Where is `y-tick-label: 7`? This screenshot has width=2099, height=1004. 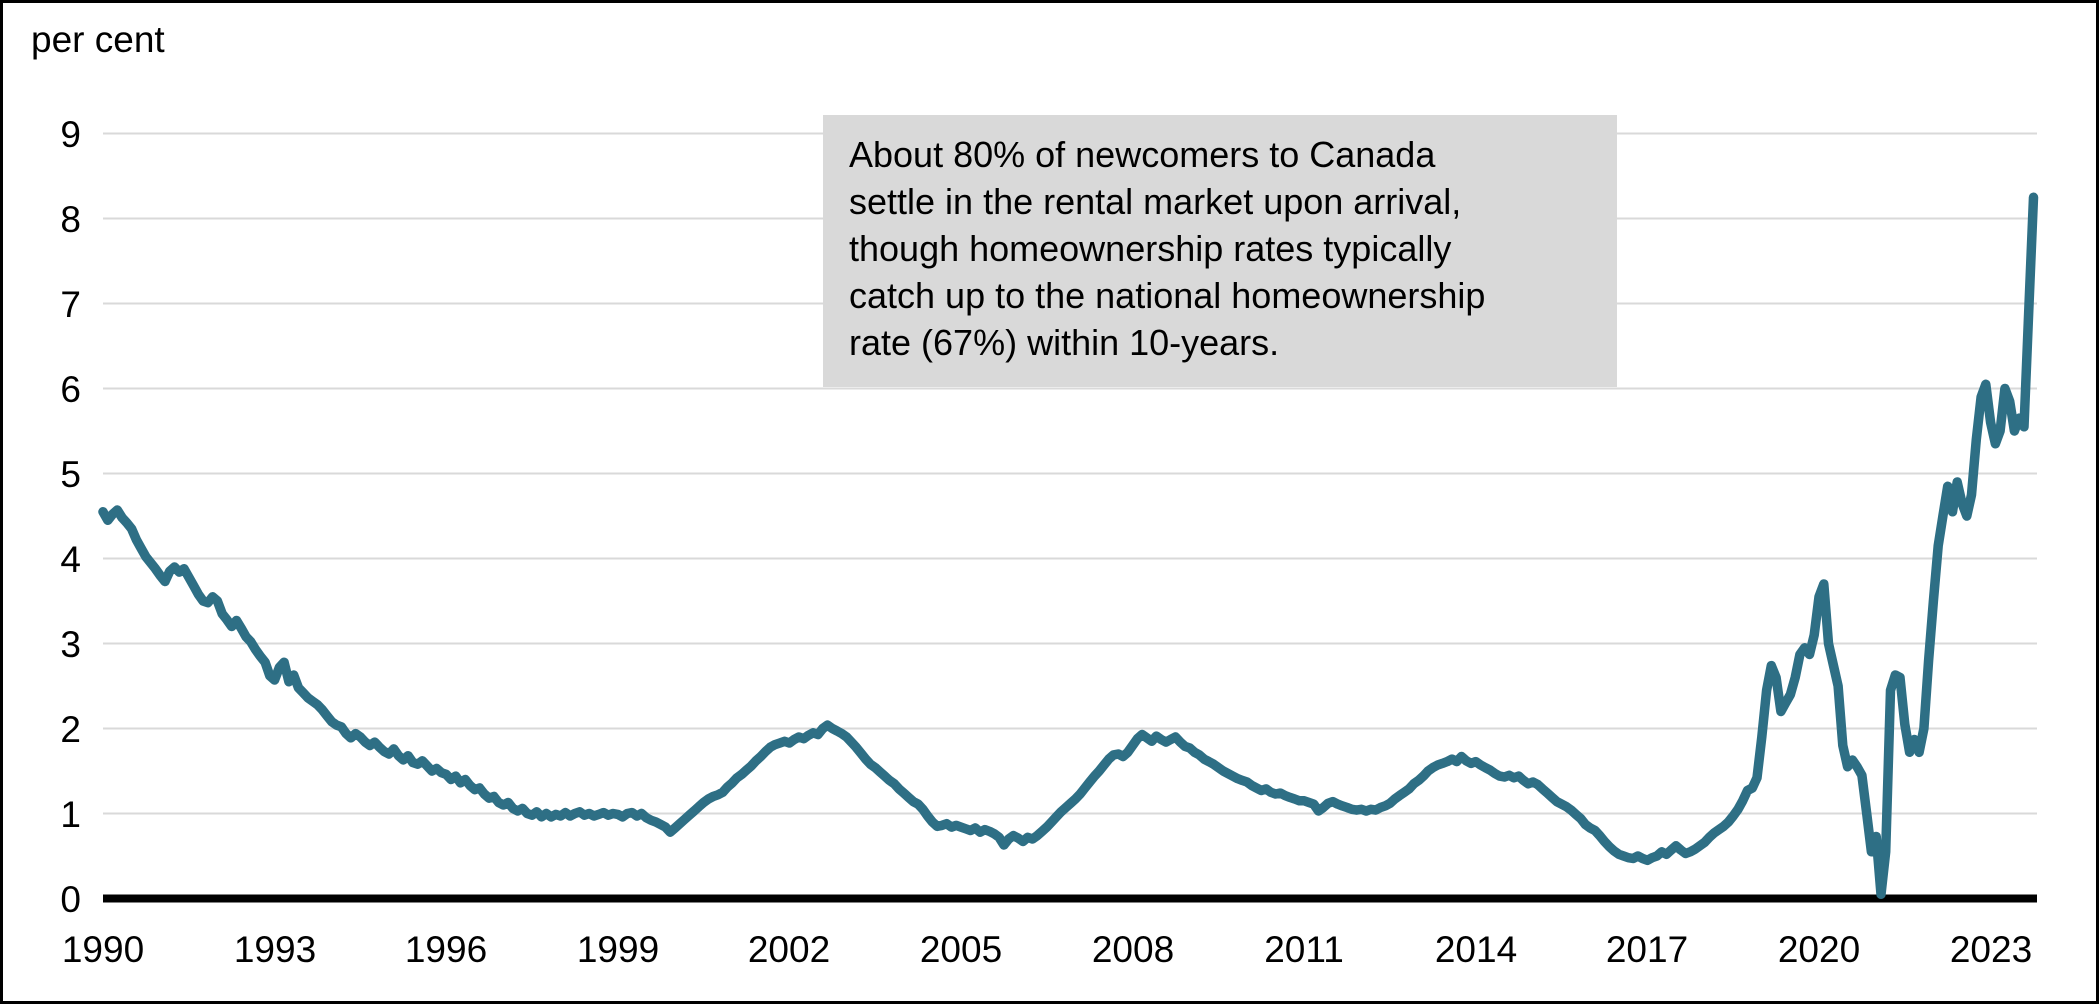 y-tick-label: 7 is located at coordinates (70, 304).